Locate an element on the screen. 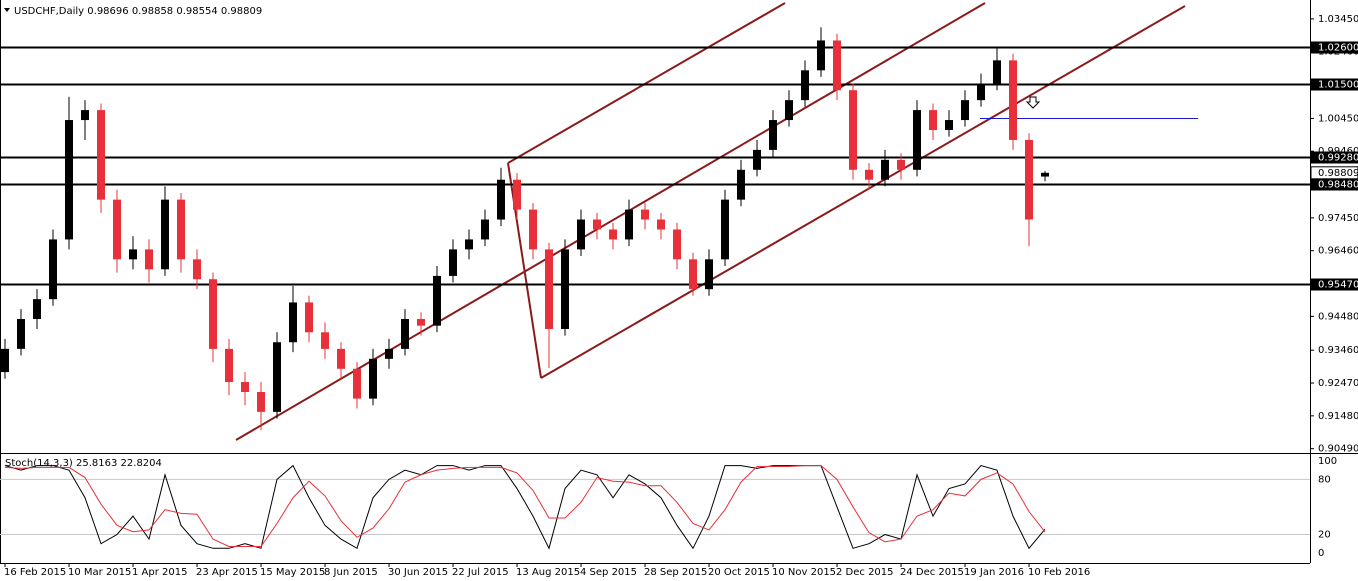 This screenshot has height=581, width=1358. level-label: 1.01500 is located at coordinates (1338, 85).